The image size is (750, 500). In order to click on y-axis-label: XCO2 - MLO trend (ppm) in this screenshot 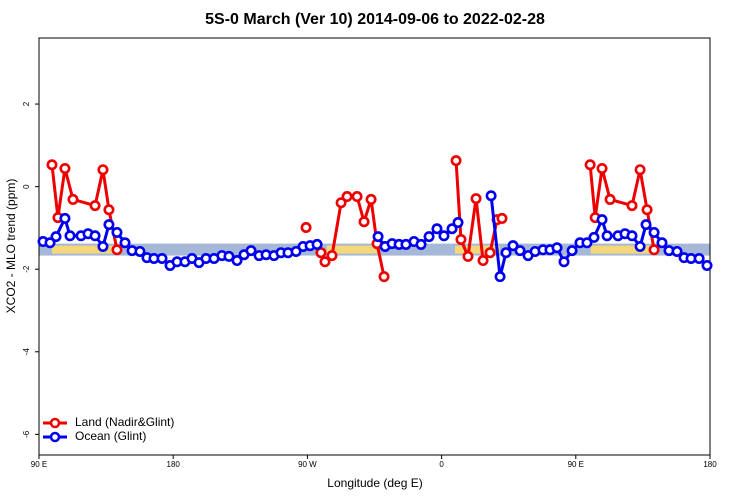, I will do `click(11, 246)`.